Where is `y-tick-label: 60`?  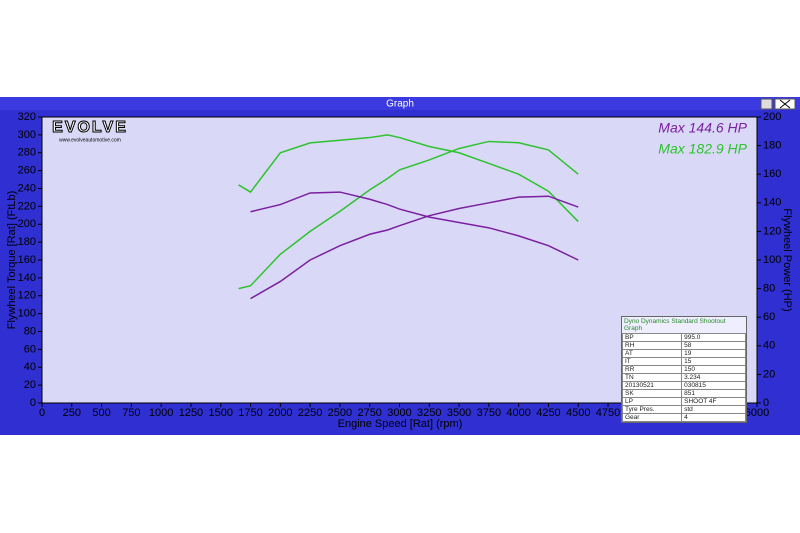 y-tick-label: 60 is located at coordinates (30, 349).